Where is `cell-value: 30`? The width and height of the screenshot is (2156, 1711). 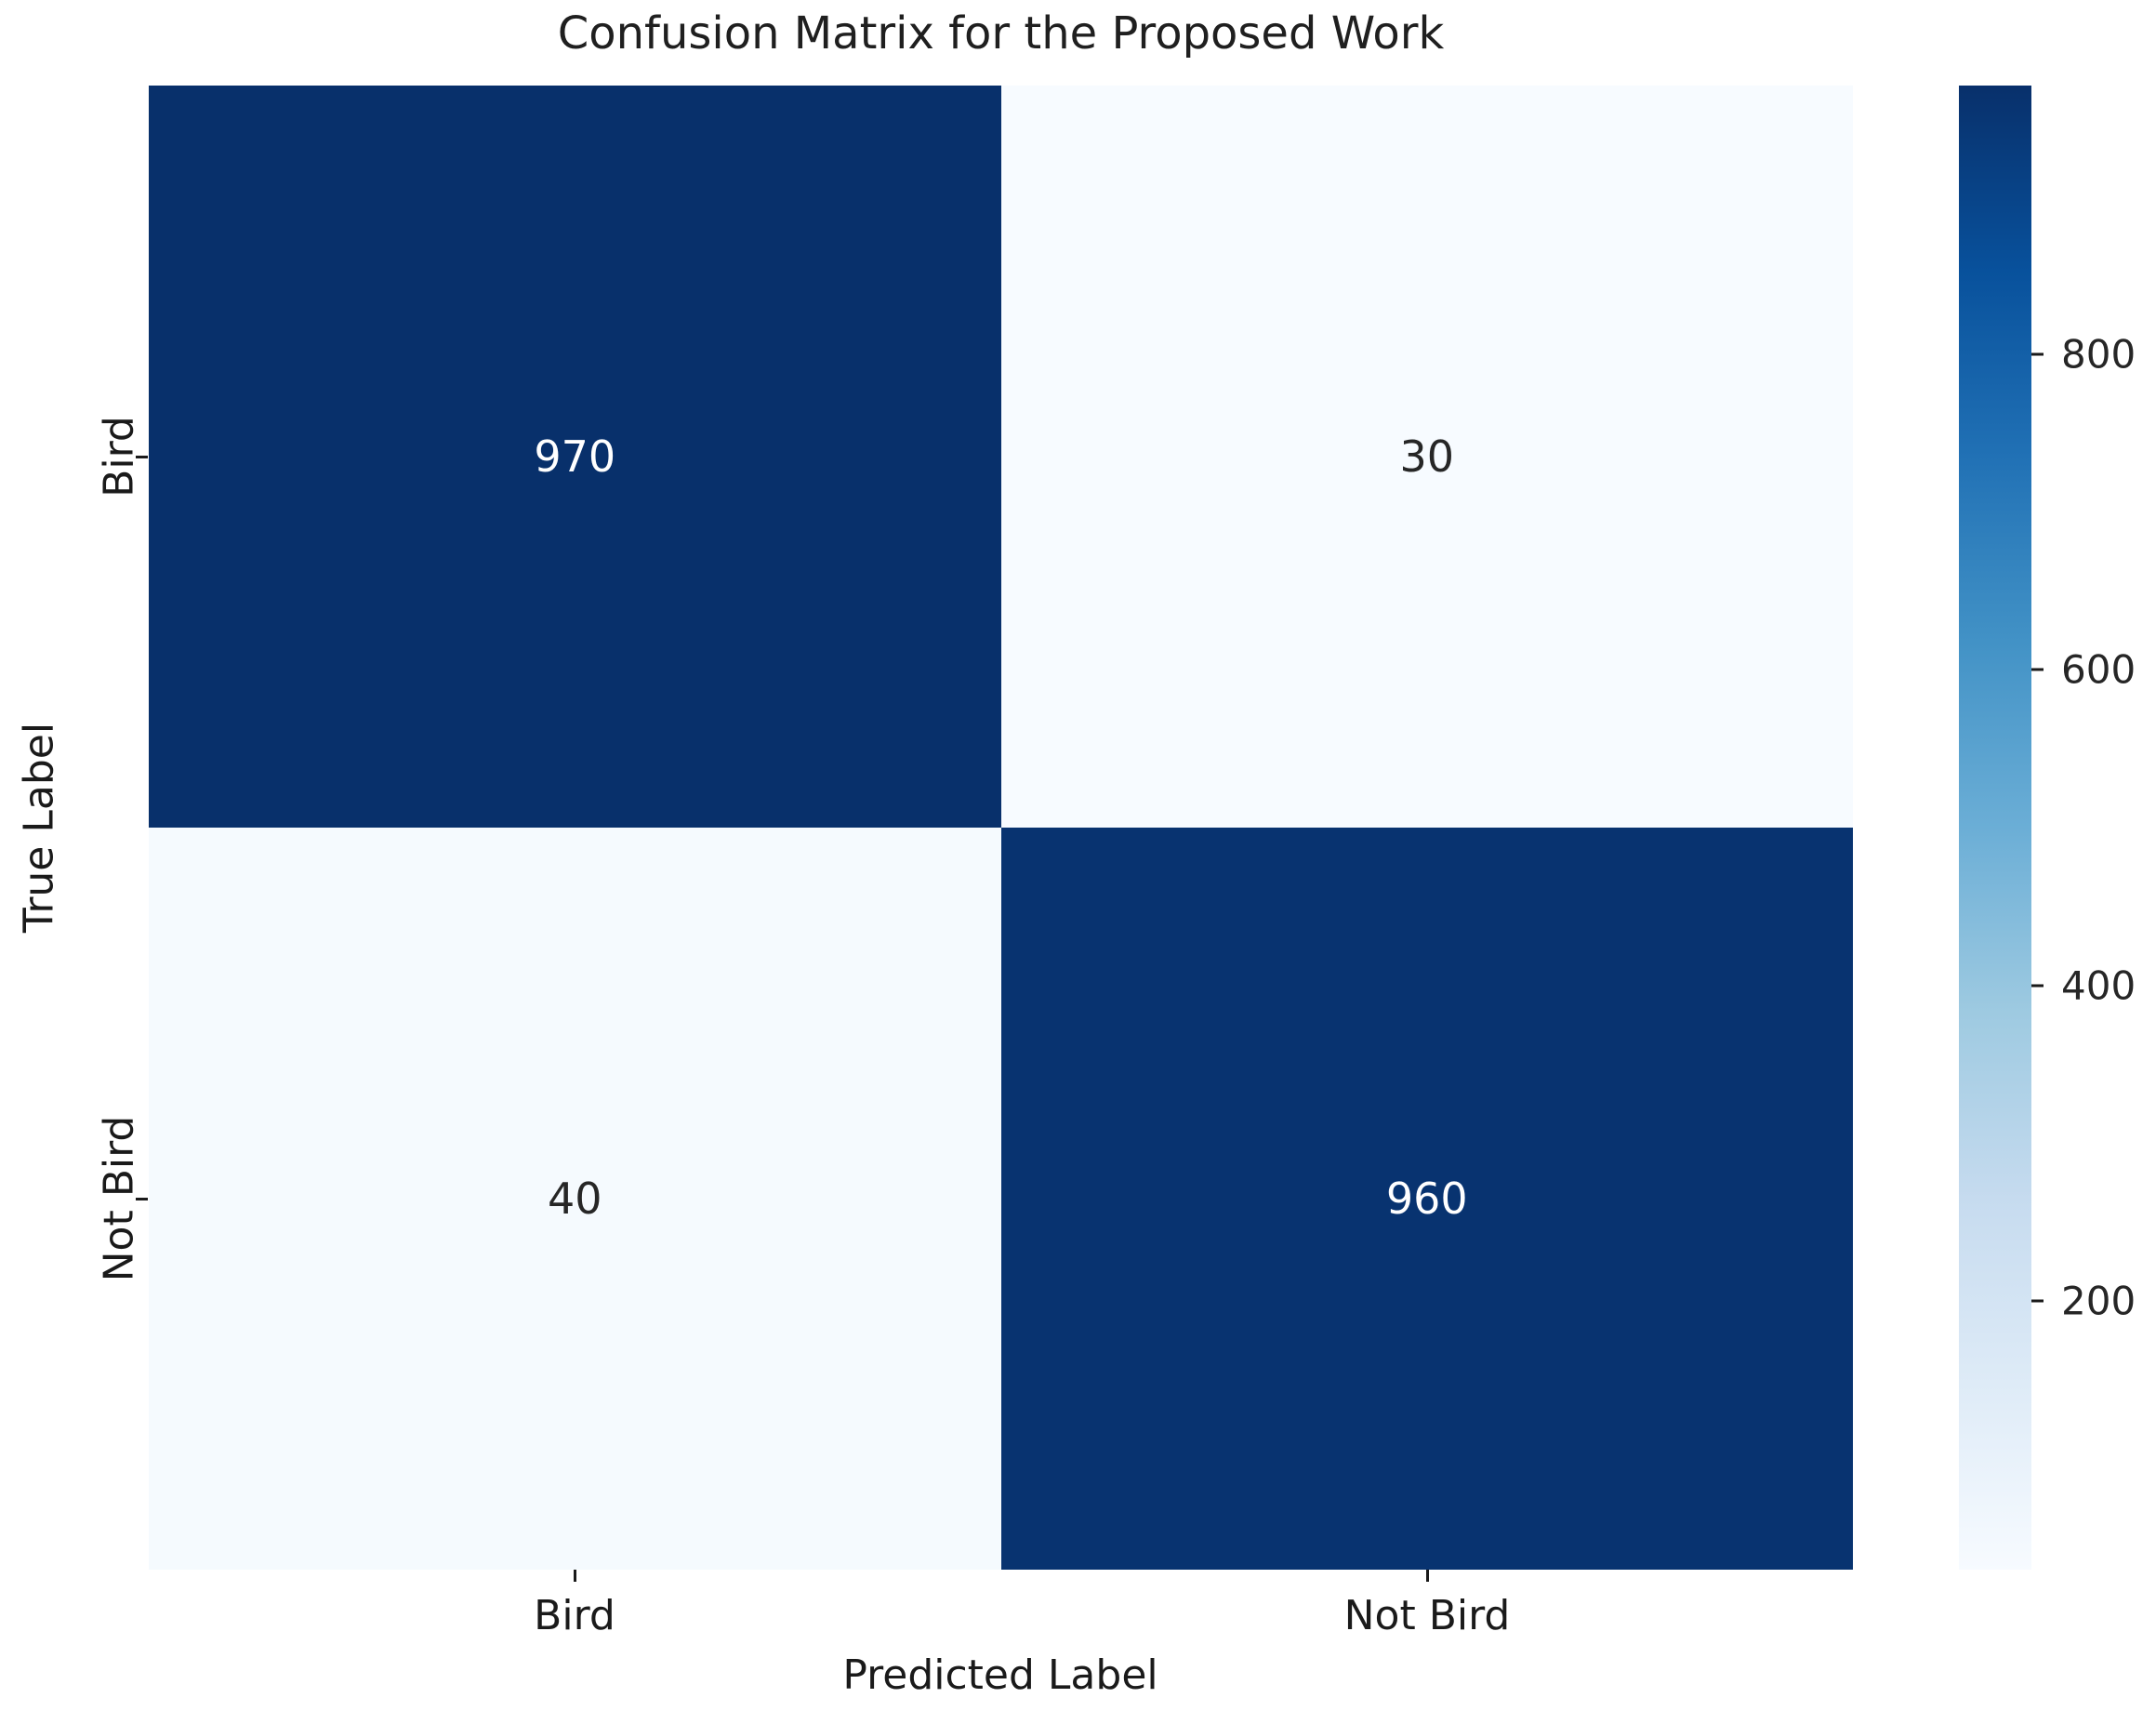
cell-value: 30 is located at coordinates (1427, 456).